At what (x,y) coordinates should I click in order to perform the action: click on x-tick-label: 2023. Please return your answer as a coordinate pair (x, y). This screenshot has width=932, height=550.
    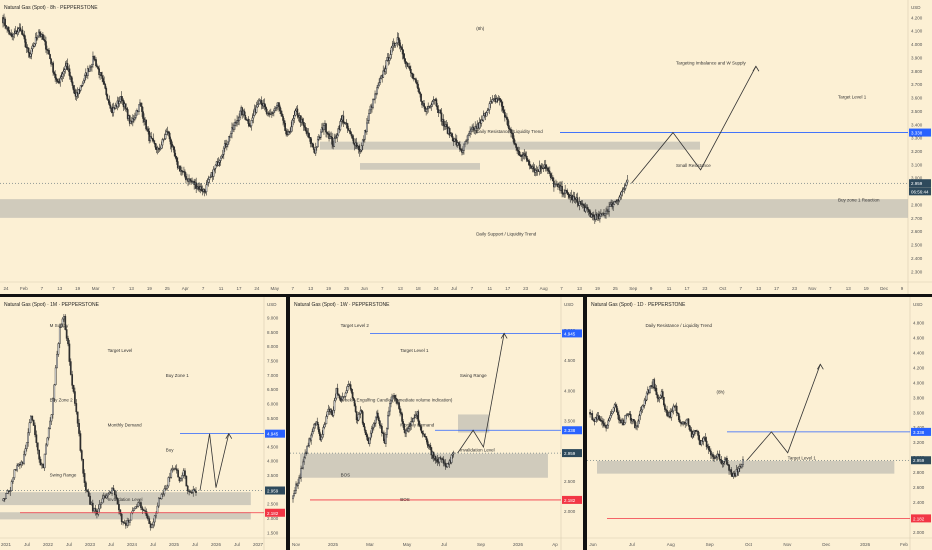
    Looking at the image, I should click on (90, 544).